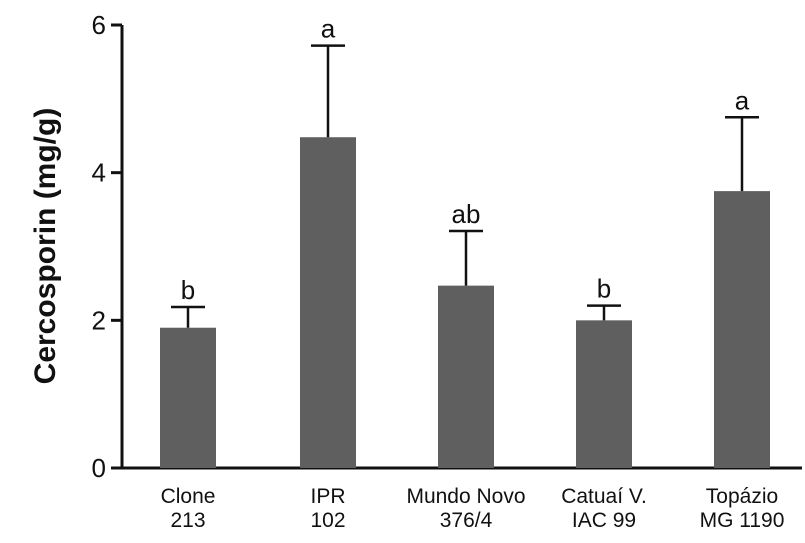 The width and height of the screenshot is (805, 543). What do you see at coordinates (99, 468) in the screenshot?
I see `y-tick-label: 0` at bounding box center [99, 468].